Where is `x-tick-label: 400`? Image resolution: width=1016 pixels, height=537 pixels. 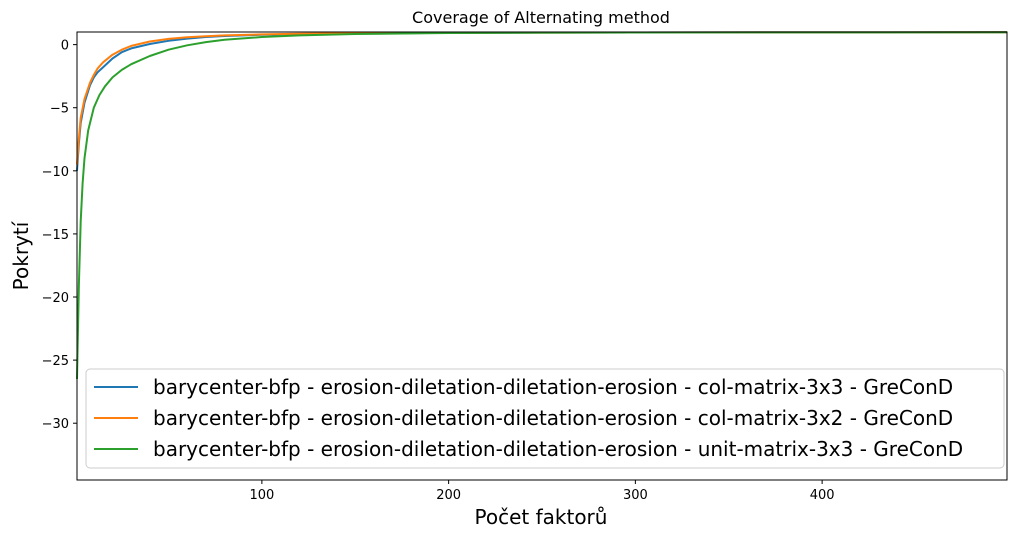 x-tick-label: 400 is located at coordinates (822, 495).